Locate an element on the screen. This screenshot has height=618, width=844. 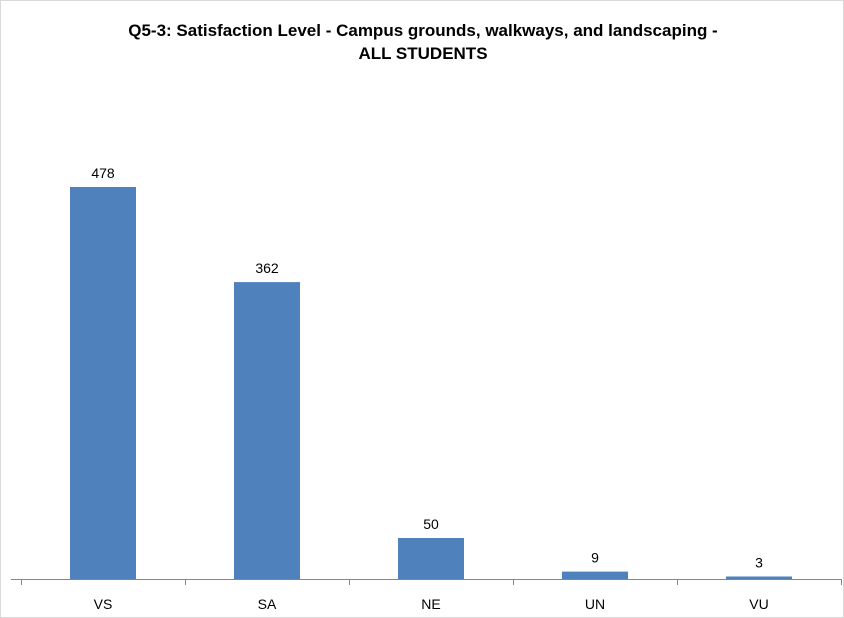
chart-title-line-2: ALL STUDENTS is located at coordinates (423, 53).